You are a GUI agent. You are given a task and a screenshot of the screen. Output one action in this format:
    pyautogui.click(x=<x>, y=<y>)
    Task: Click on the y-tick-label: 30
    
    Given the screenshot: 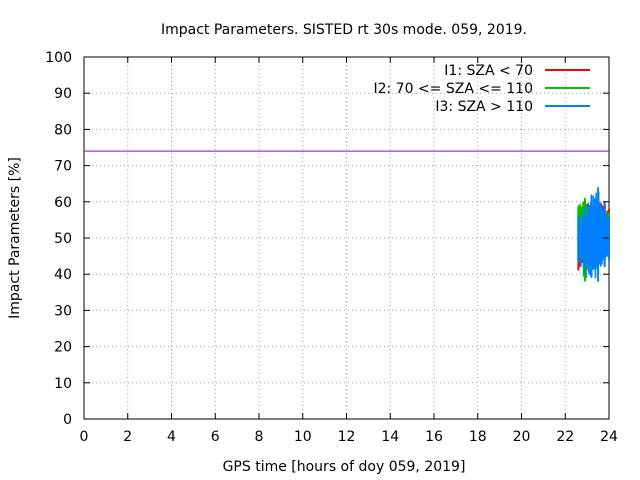 What is the action you would take?
    pyautogui.click(x=63, y=311)
    